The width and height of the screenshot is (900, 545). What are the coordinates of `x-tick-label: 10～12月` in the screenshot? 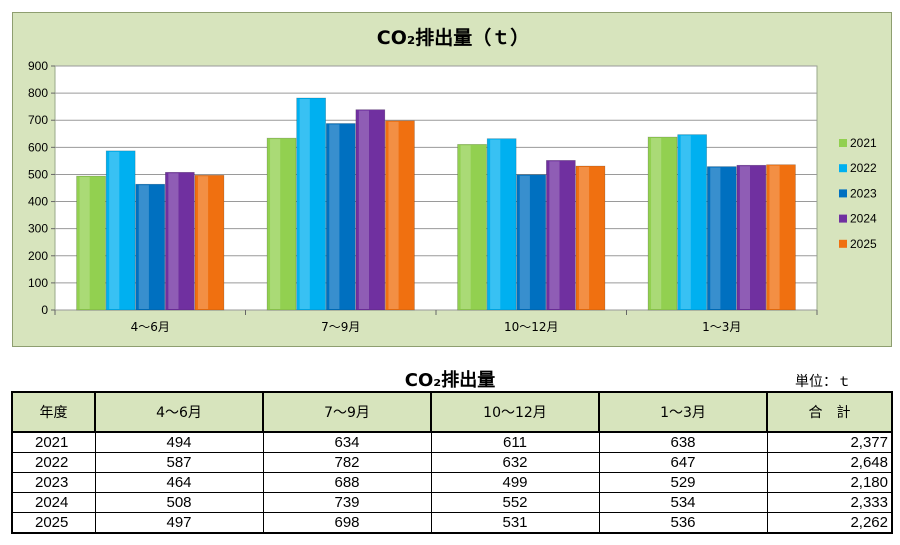 It's located at (531, 327).